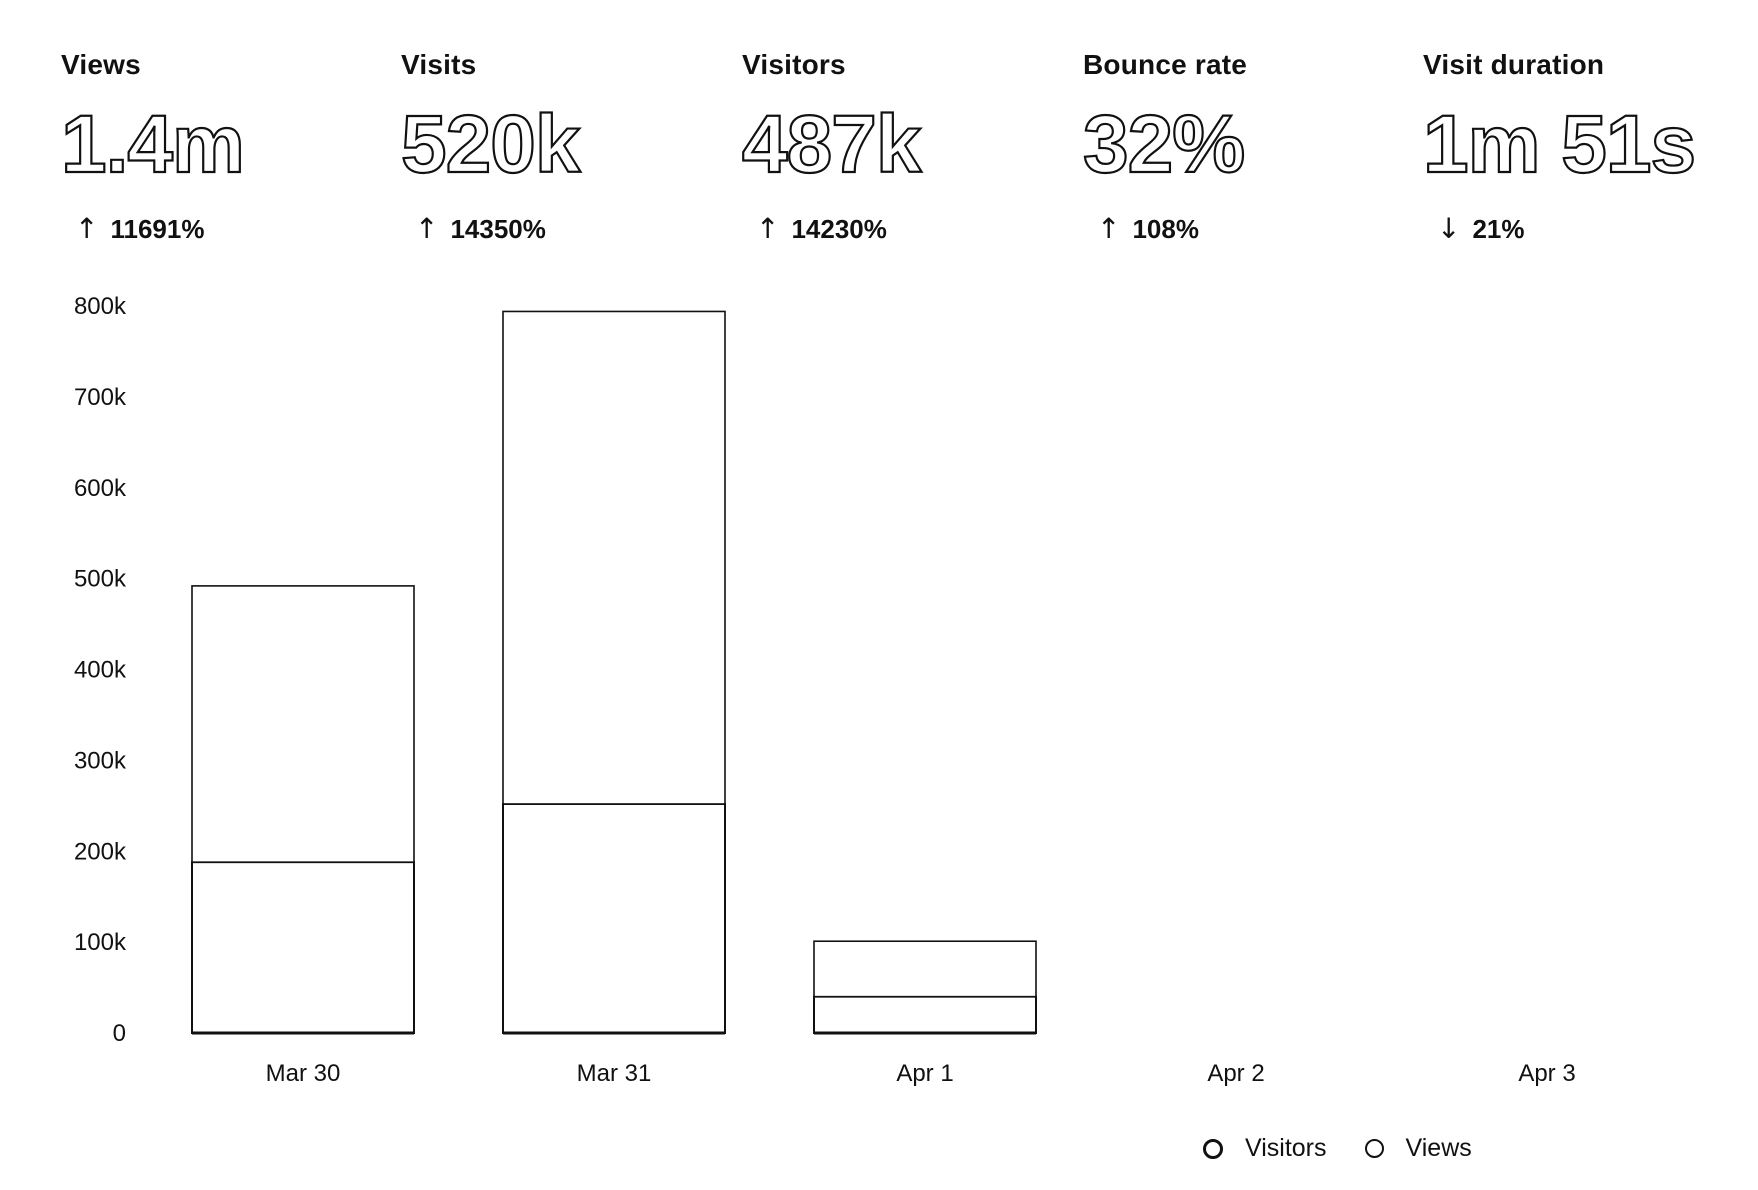 The height and width of the screenshot is (1190, 1758). I want to click on metric-label: Visit duration, so click(1514, 64).